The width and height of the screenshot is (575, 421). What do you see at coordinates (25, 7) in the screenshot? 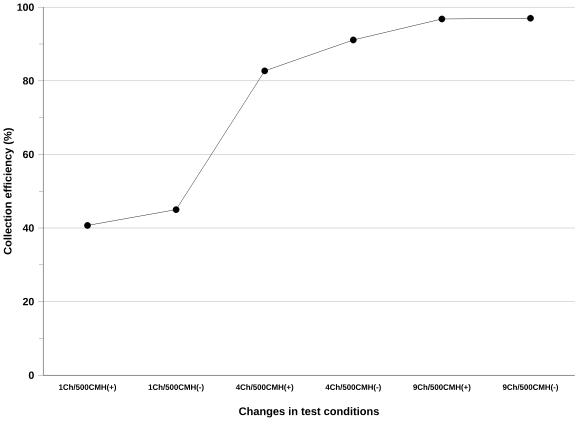
I see `y-tick-label: 100` at bounding box center [25, 7].